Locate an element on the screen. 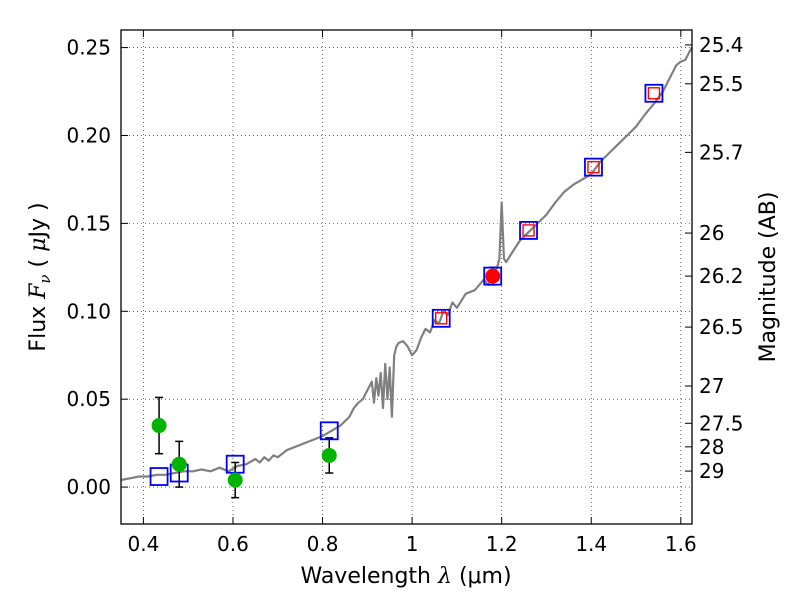 The width and height of the screenshot is (800, 600). y2-tick-label: 27.5 is located at coordinates (721, 423).